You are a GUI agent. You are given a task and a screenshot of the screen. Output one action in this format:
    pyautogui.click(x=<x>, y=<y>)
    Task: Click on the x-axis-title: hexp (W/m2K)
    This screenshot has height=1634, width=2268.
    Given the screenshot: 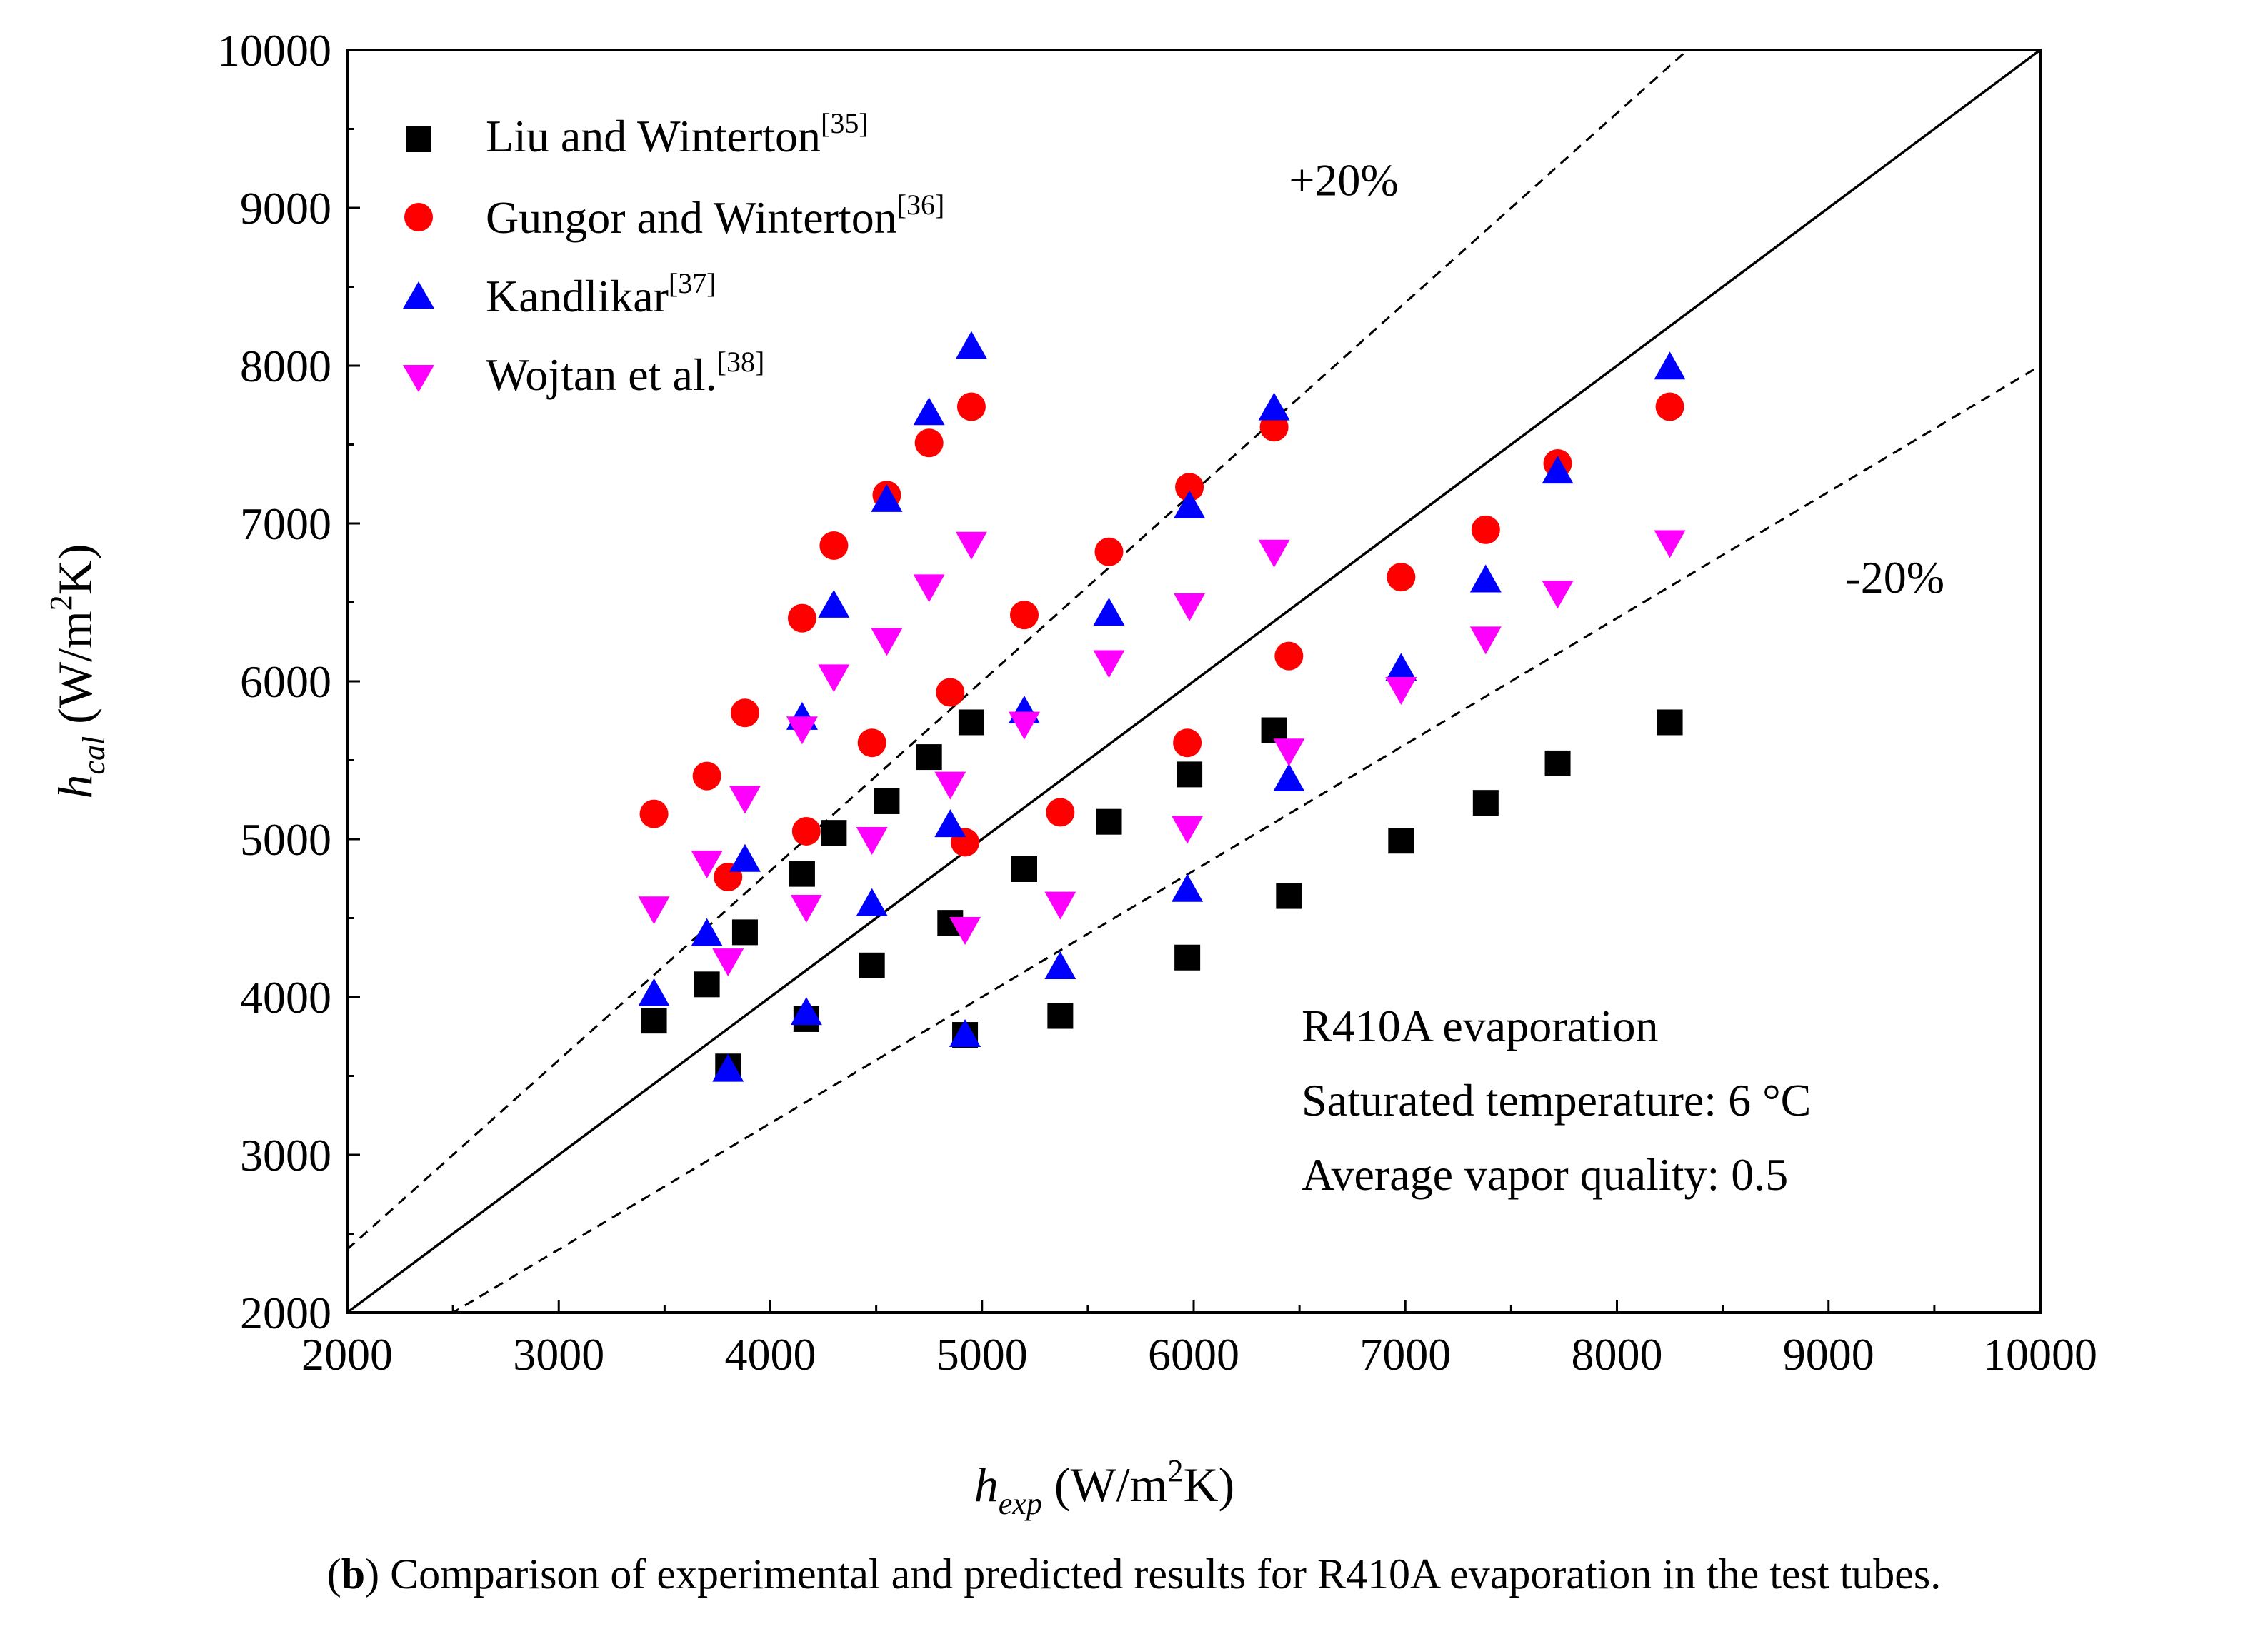 What is the action you would take?
    pyautogui.click(x=1104, y=1487)
    